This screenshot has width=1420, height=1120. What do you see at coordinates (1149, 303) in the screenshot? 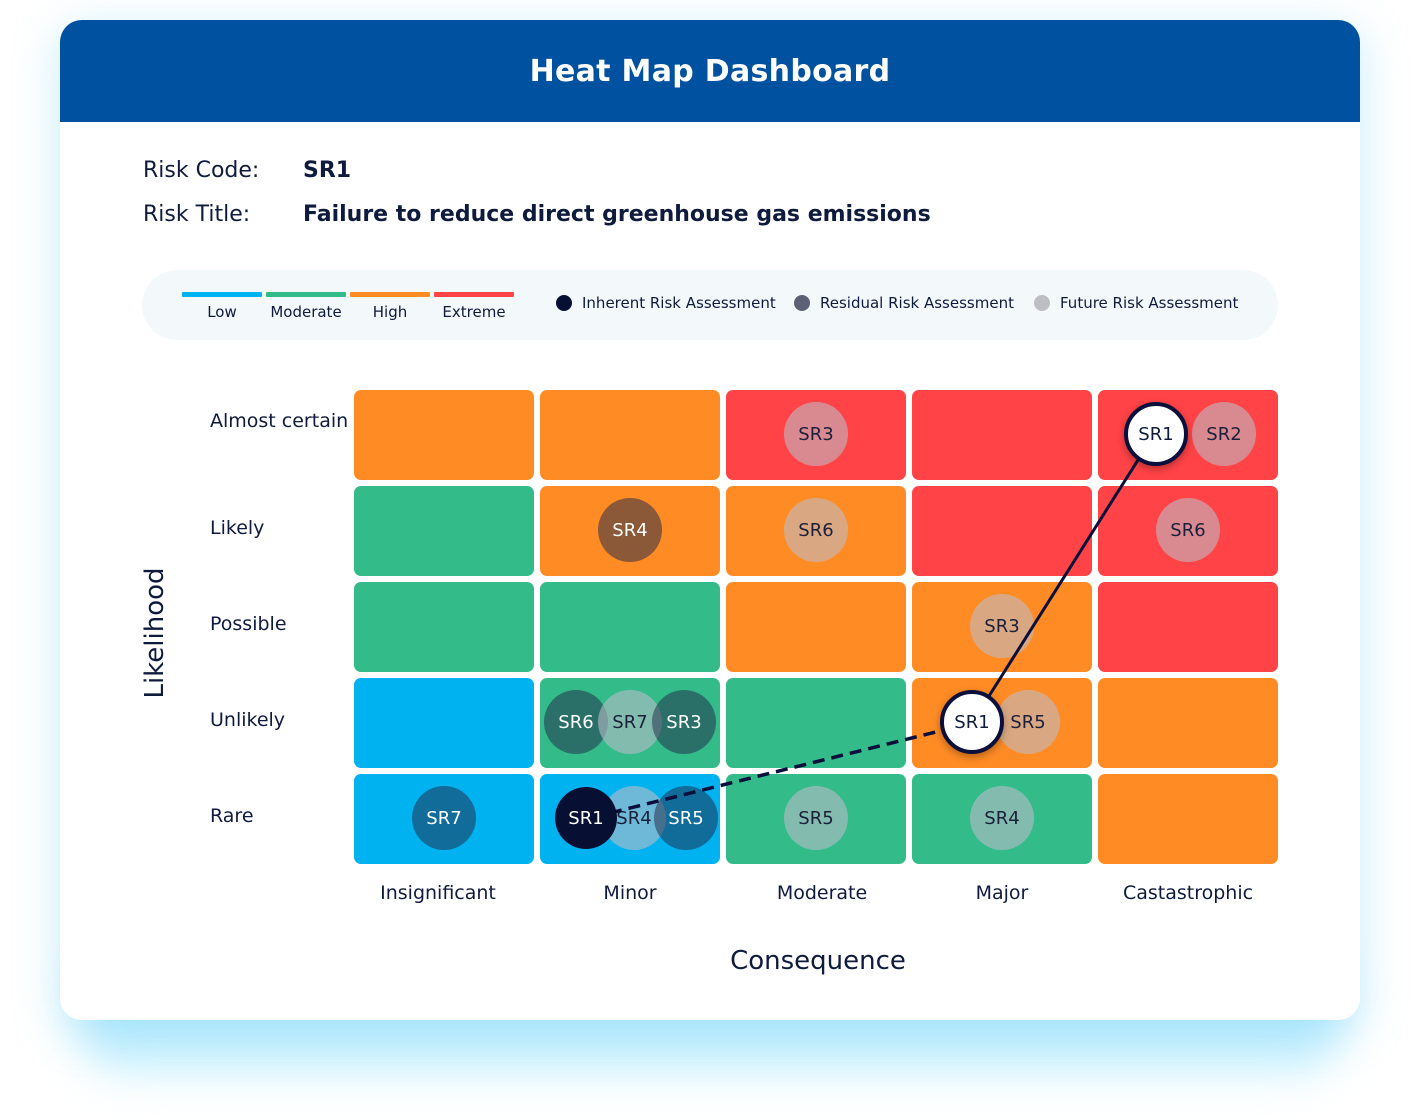
I see `legend-future-label: Future Risk Assessment` at bounding box center [1149, 303].